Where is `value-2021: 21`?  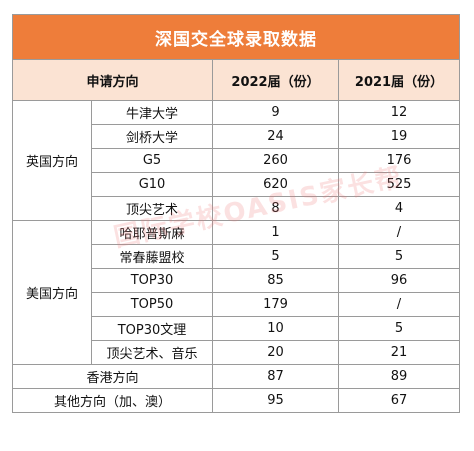 value-2021: 21 is located at coordinates (399, 352).